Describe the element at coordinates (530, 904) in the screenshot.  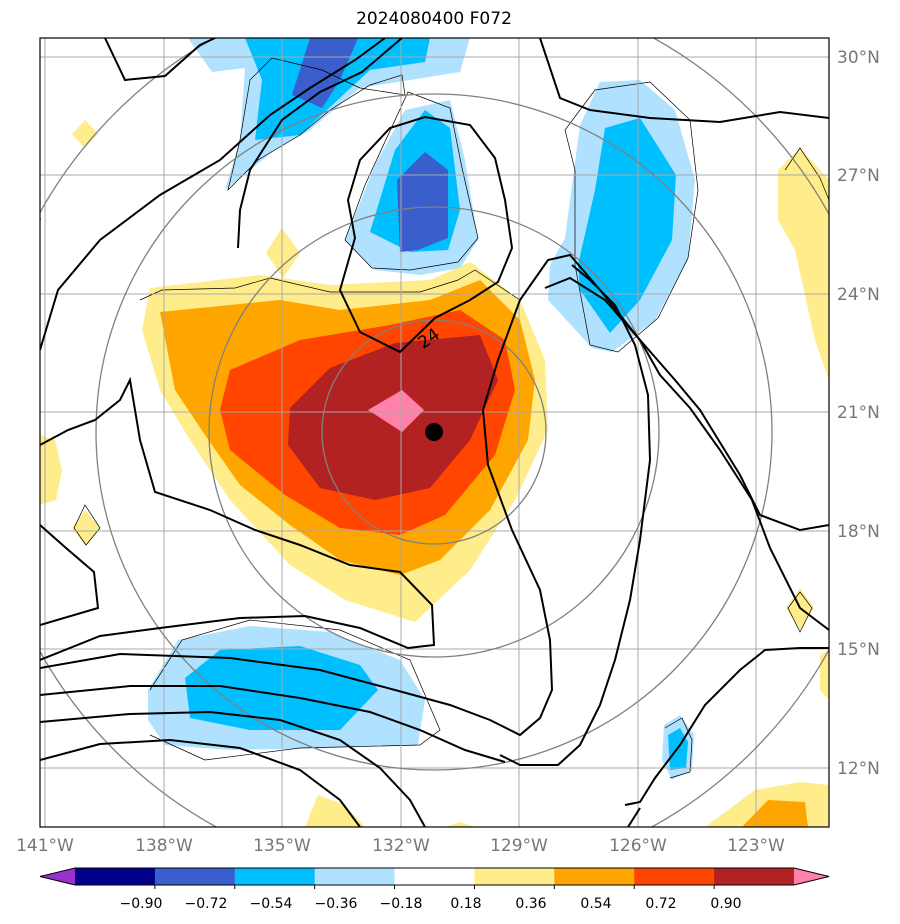
I see `colorbar-tick-label: 0.36` at that location.